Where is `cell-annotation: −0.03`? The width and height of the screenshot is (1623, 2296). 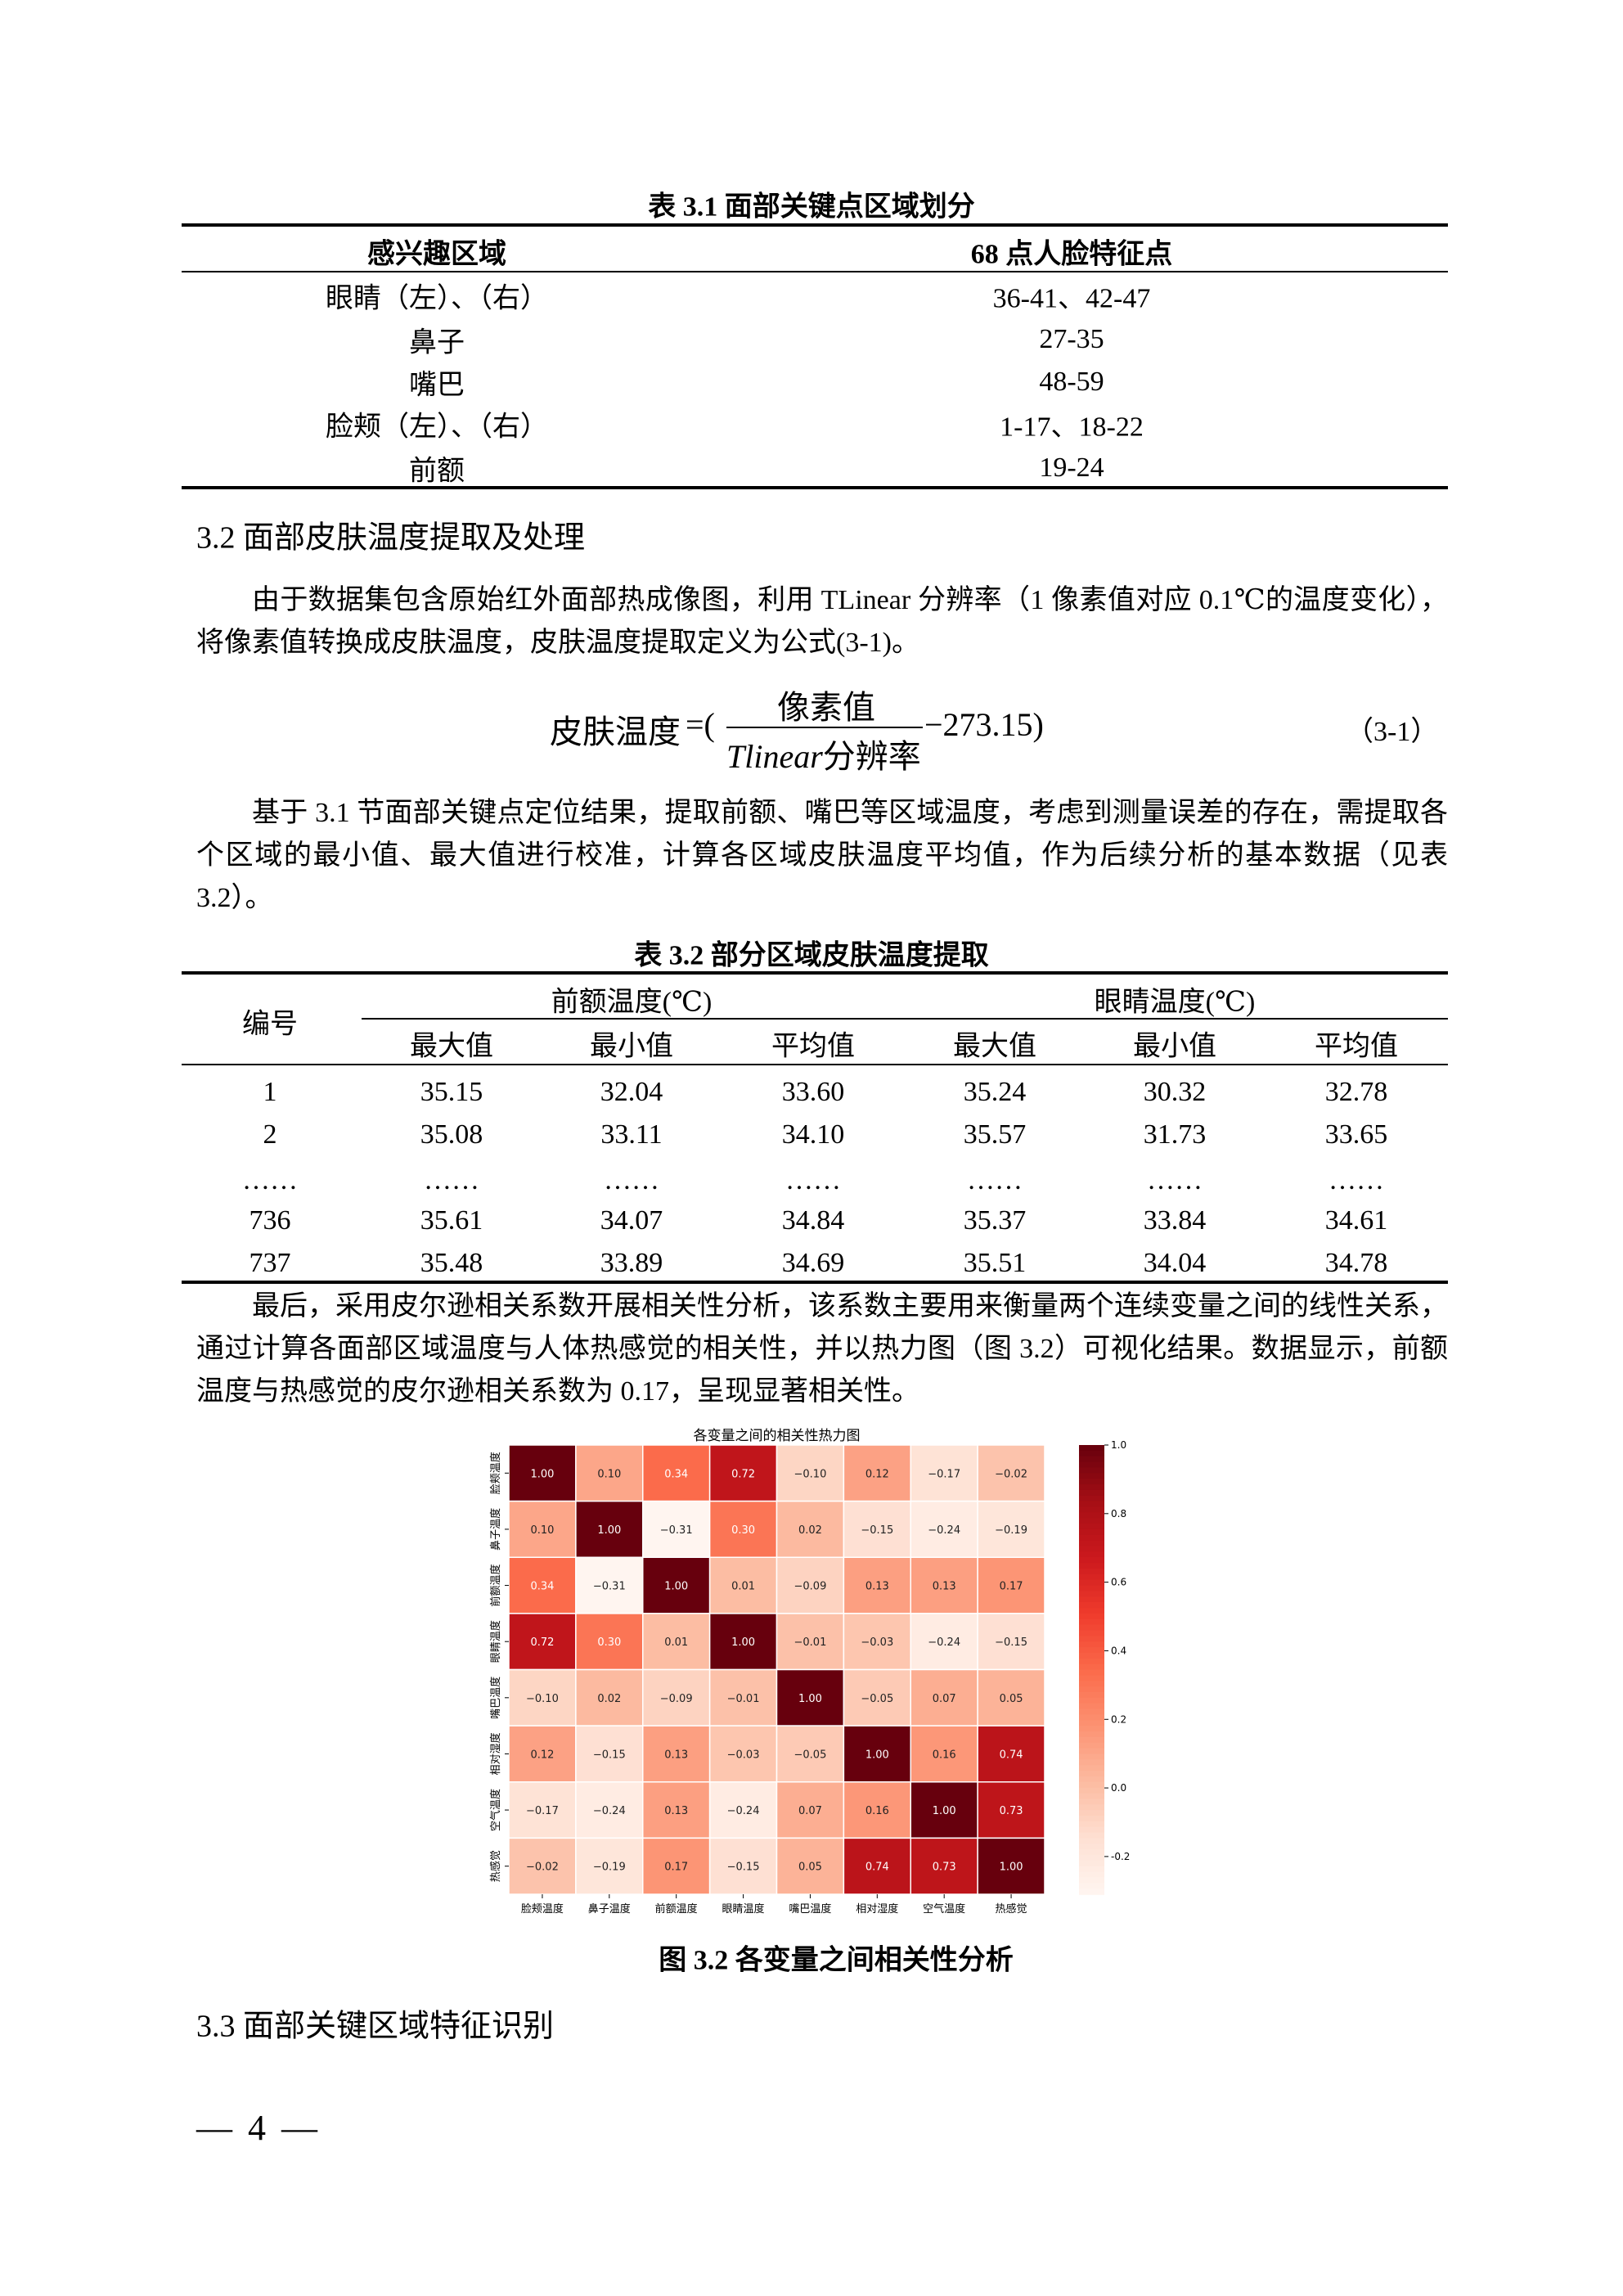 cell-annotation: −0.03 is located at coordinates (743, 1755).